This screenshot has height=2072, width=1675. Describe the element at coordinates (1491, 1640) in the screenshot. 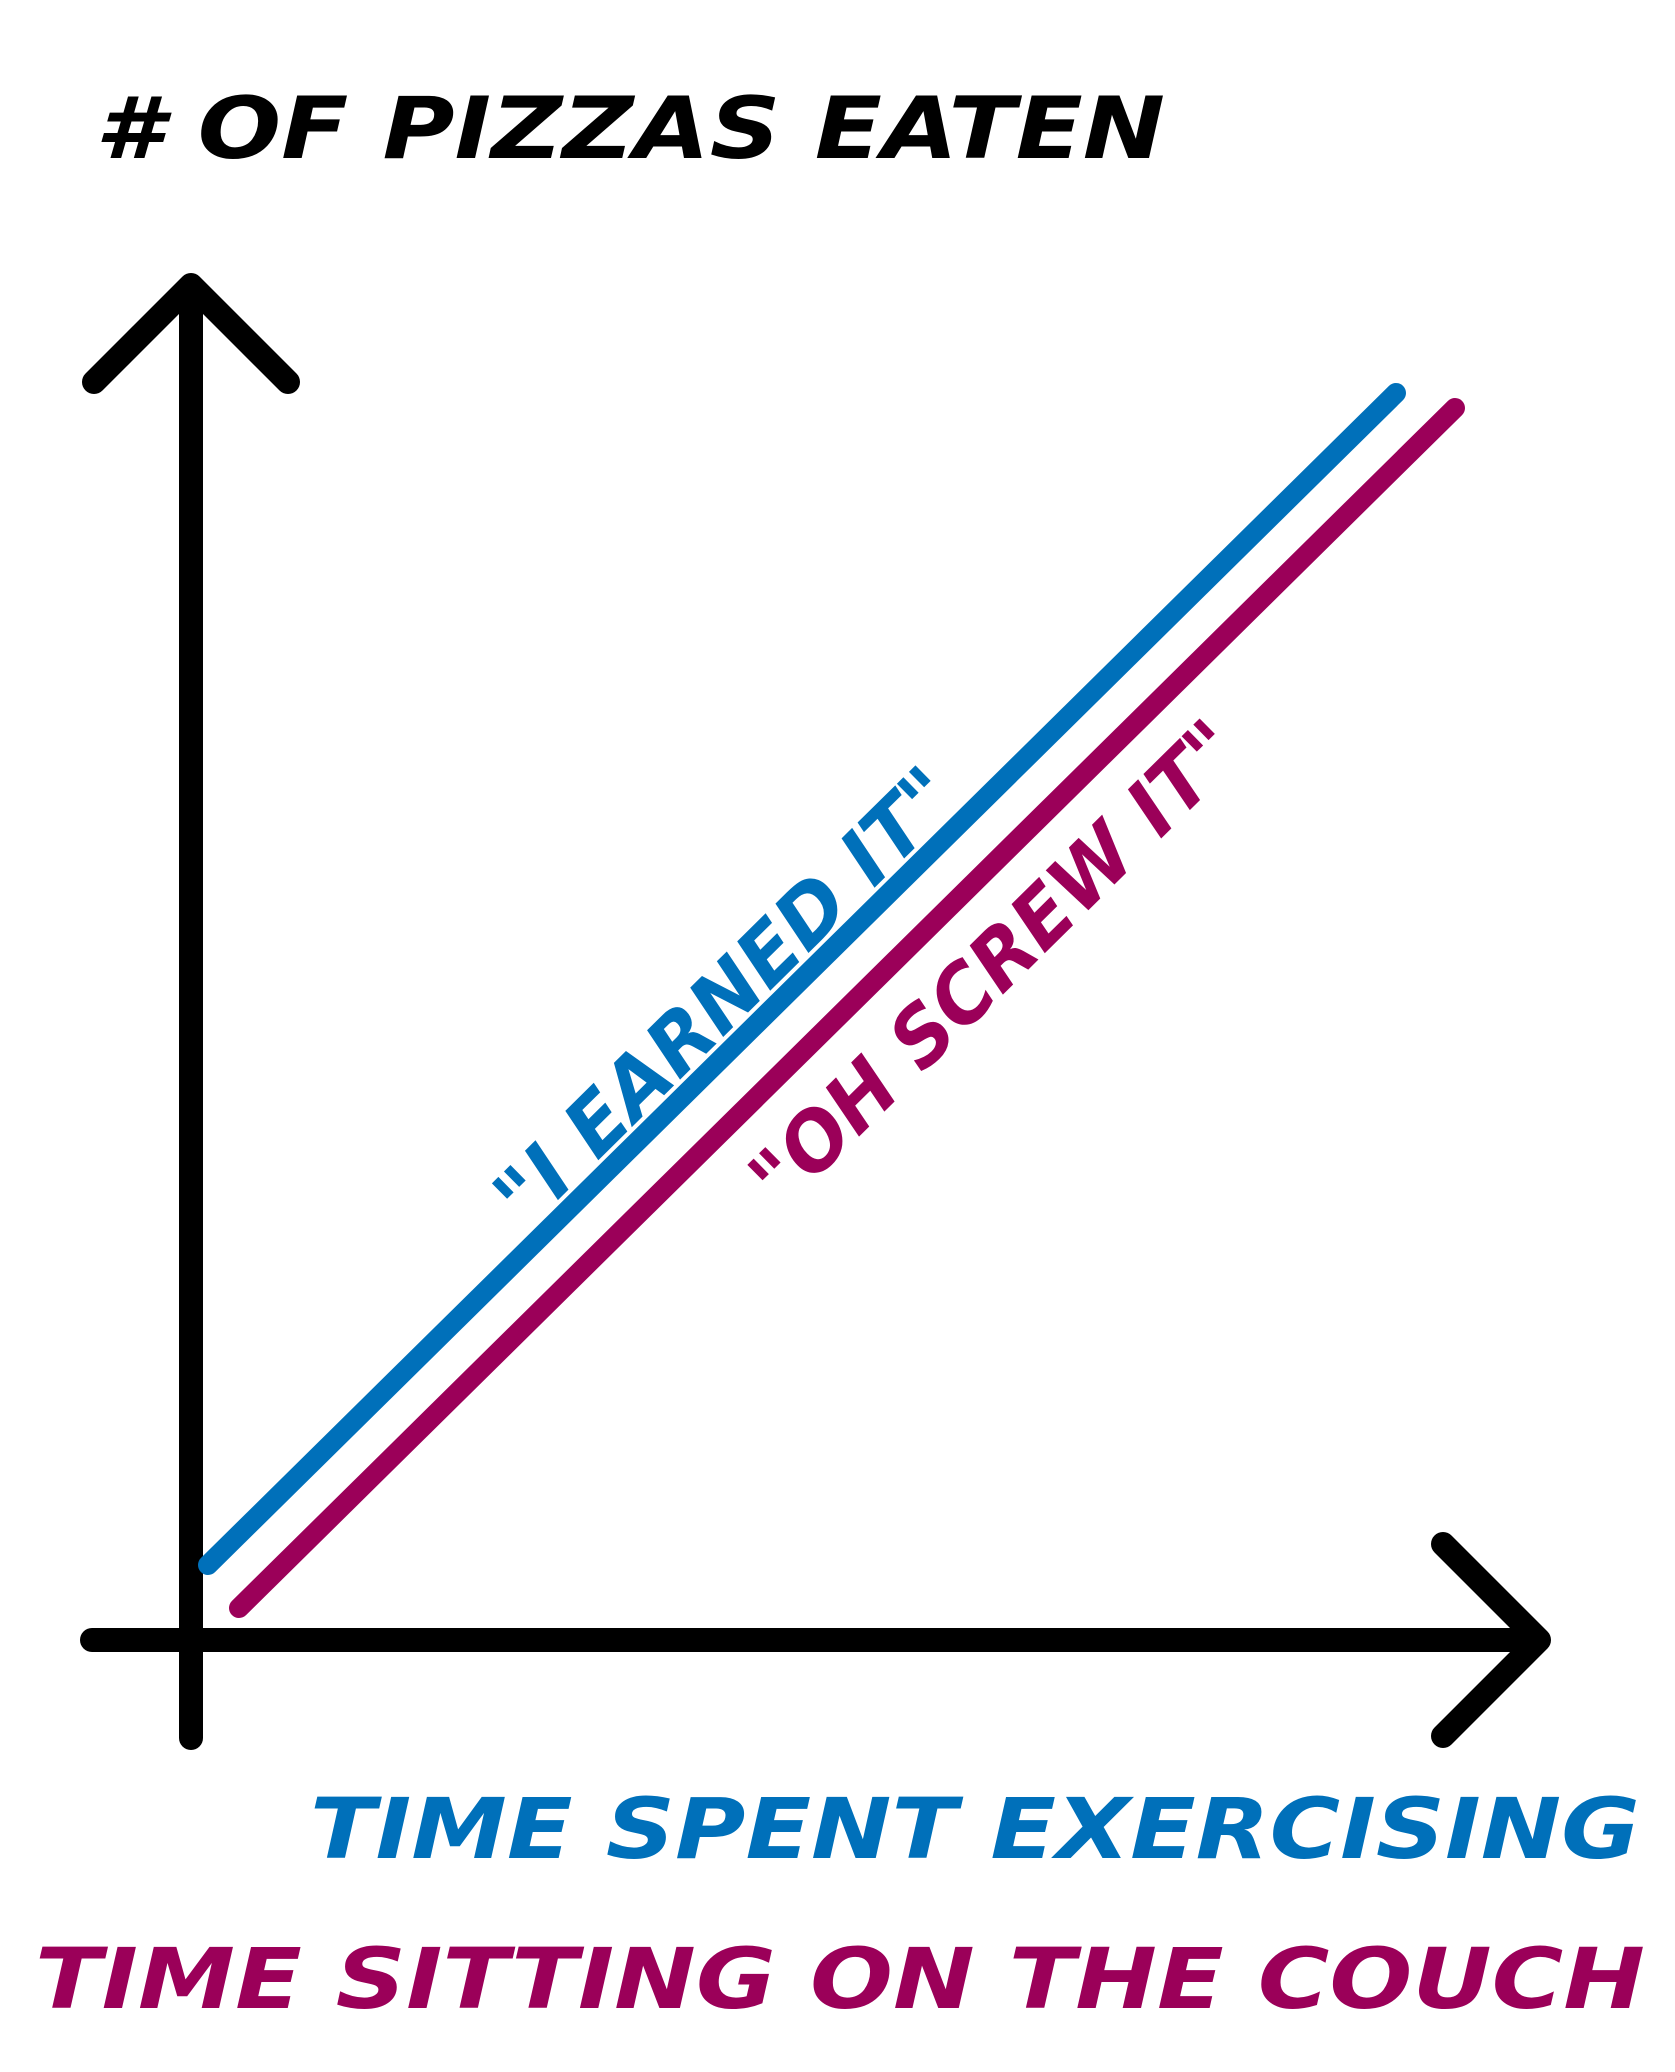

I see `x-axis-arrowhead` at that location.